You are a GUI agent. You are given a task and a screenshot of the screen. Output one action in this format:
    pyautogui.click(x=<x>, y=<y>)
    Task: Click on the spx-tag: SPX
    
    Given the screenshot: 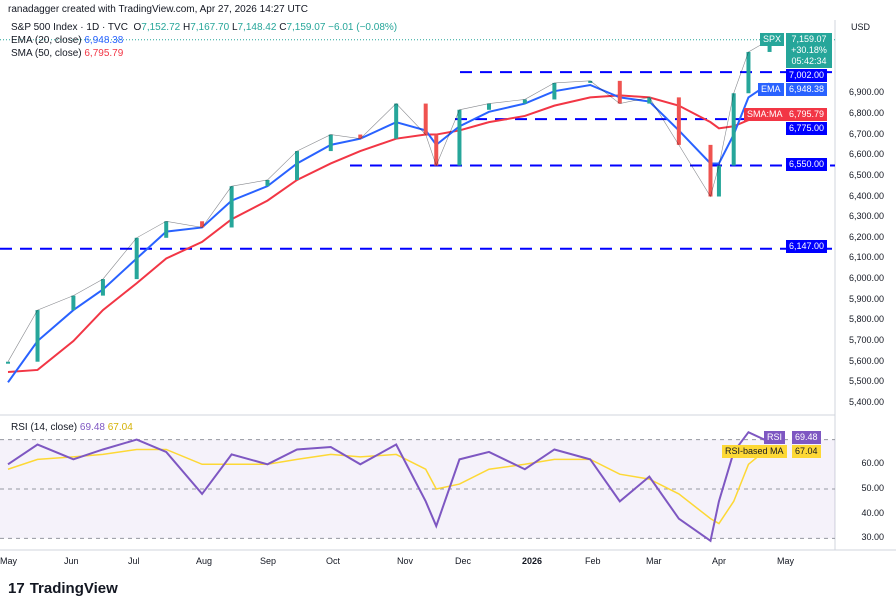 What is the action you would take?
    pyautogui.click(x=772, y=39)
    